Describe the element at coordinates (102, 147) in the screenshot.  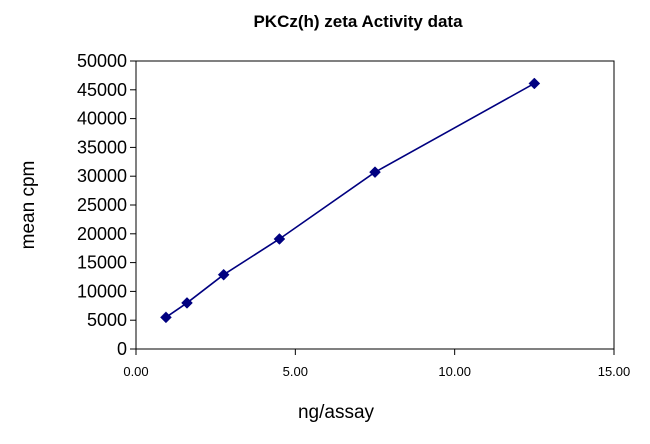
I see `y-tick-label: 35000` at that location.